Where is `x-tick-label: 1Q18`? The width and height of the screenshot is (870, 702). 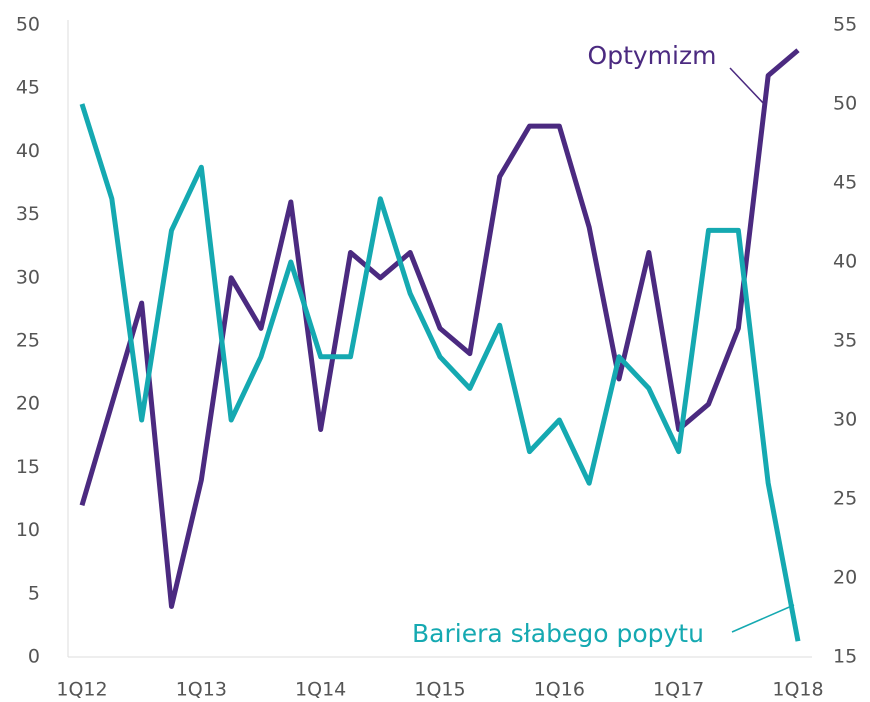
x-tick-label: 1Q18 is located at coordinates (797, 690).